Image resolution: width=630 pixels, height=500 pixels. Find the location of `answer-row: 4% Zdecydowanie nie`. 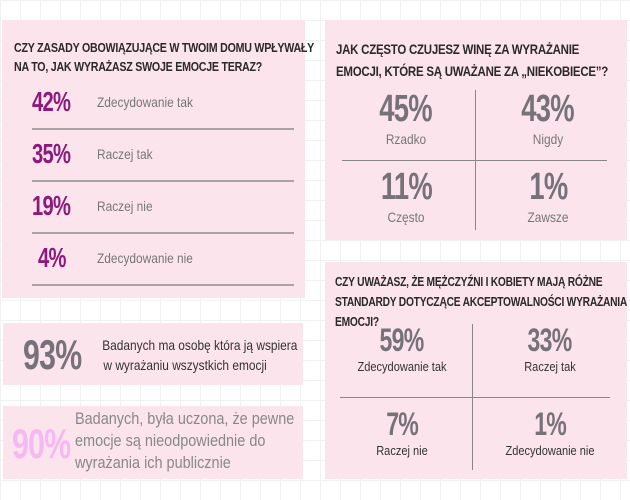

answer-row: 4% Zdecydowanie nie is located at coordinates (163, 262).